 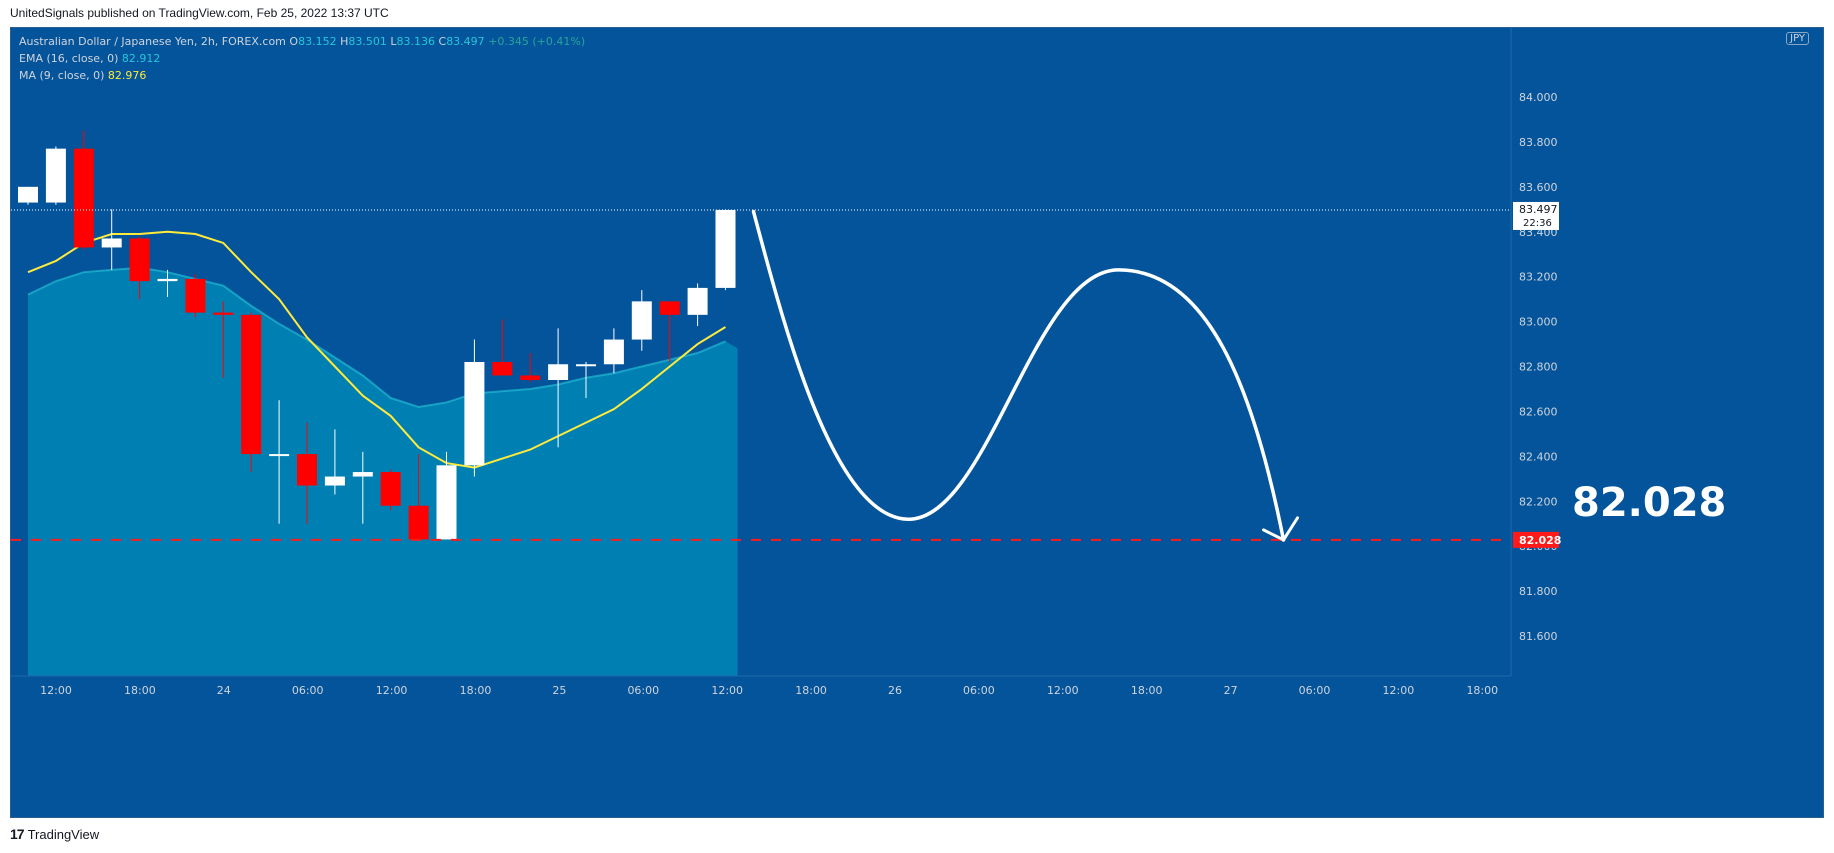 I want to click on currency-badge: JPY, so click(x=1797, y=38).